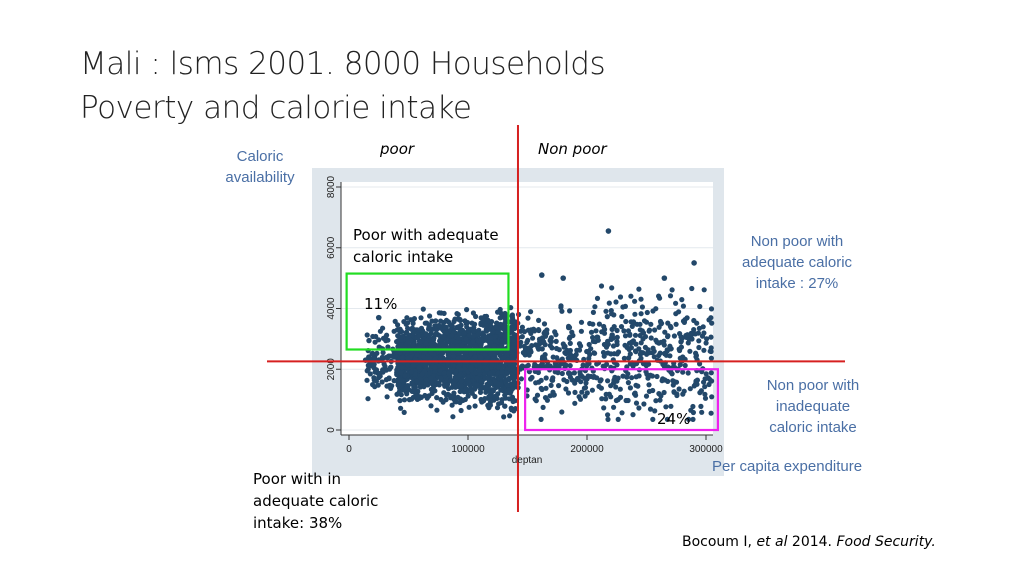 The height and width of the screenshot is (576, 1024). I want to click on citation-year: 2014., so click(812, 542).